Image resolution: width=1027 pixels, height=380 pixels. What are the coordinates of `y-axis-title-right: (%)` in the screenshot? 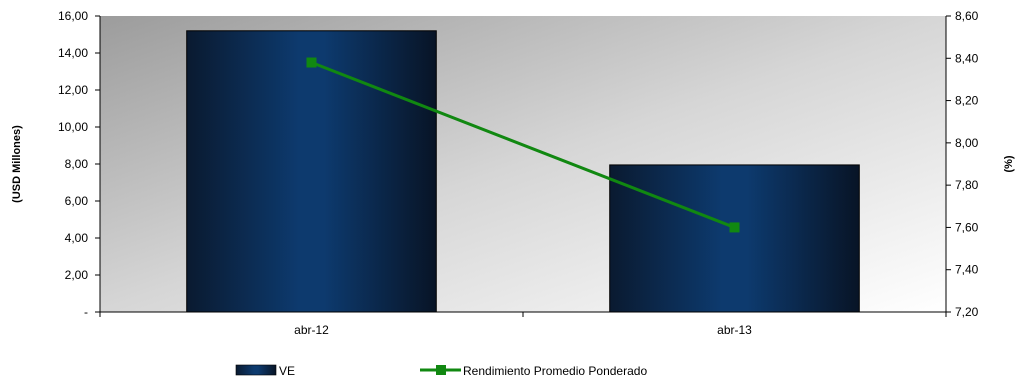 It's located at (1009, 163).